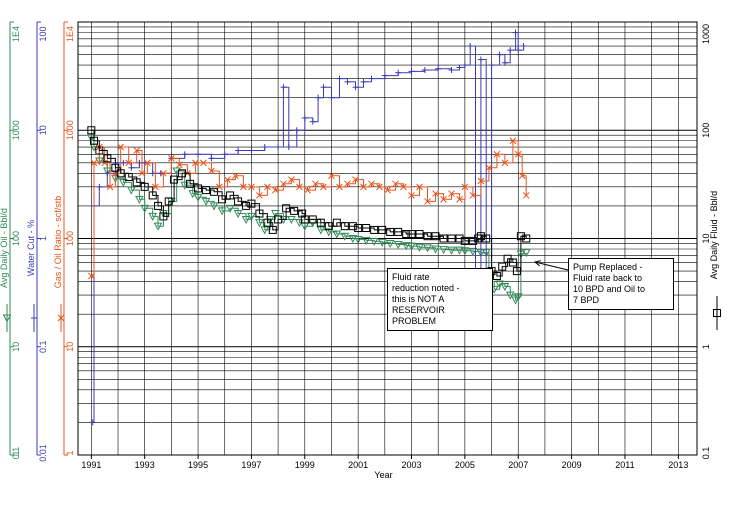  Describe the element at coordinates (383, 475) in the screenshot. I see `x-axis-title: Year` at that location.